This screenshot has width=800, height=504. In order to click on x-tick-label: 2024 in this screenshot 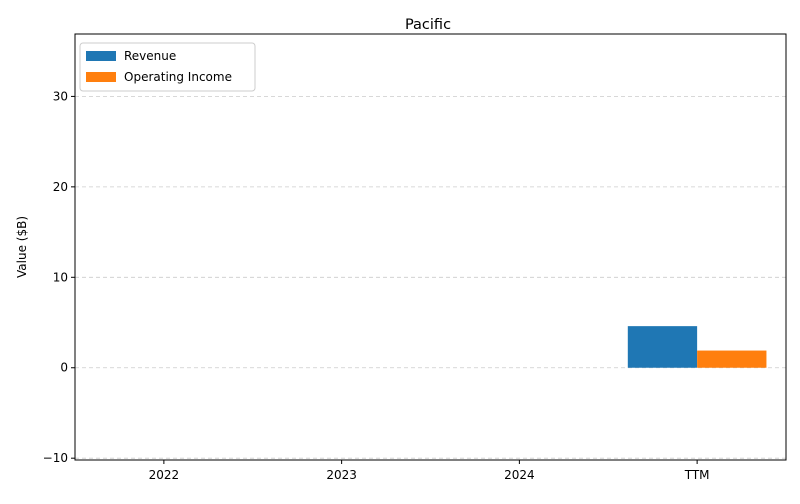, I will do `click(519, 475)`.